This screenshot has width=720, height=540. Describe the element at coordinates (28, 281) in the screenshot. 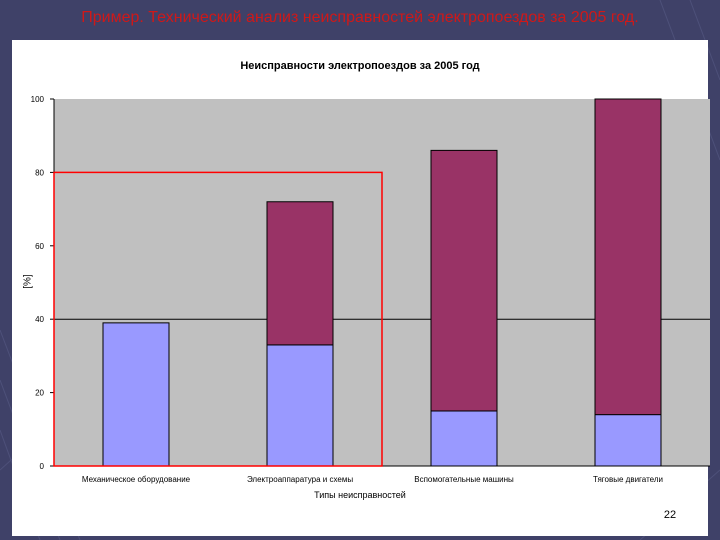

I see `y-axis-label: [%]` at that location.